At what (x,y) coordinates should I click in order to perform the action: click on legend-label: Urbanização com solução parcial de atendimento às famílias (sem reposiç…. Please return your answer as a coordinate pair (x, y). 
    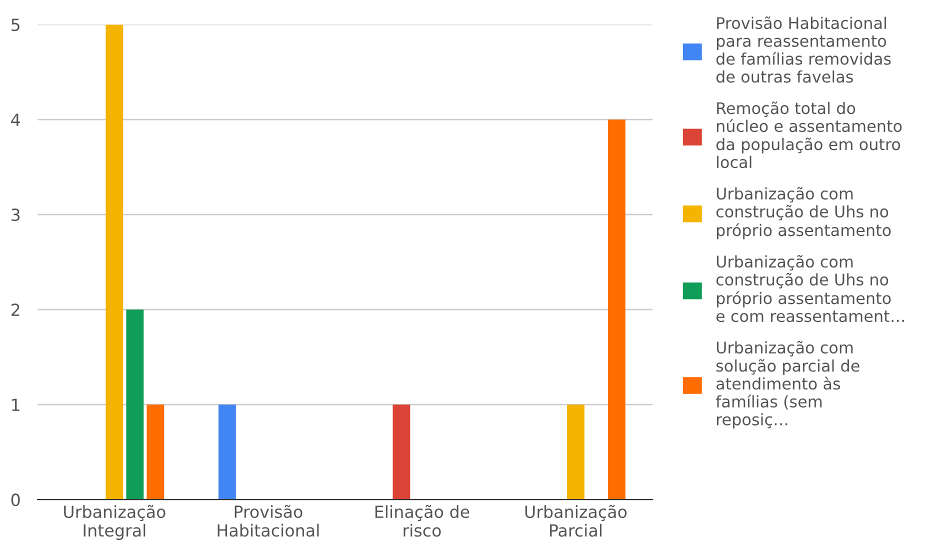
    Looking at the image, I should click on (788, 384).